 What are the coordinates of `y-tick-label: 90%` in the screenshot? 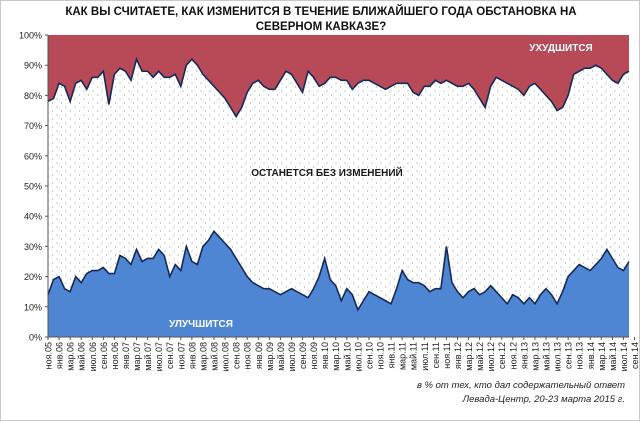 It's located at (33, 66).